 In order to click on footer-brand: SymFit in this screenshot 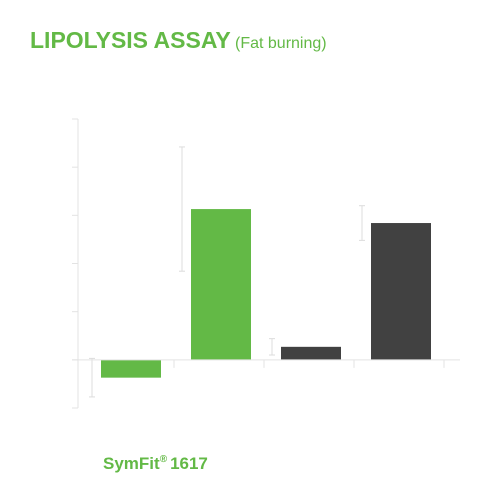, I will do `click(131, 463)`.